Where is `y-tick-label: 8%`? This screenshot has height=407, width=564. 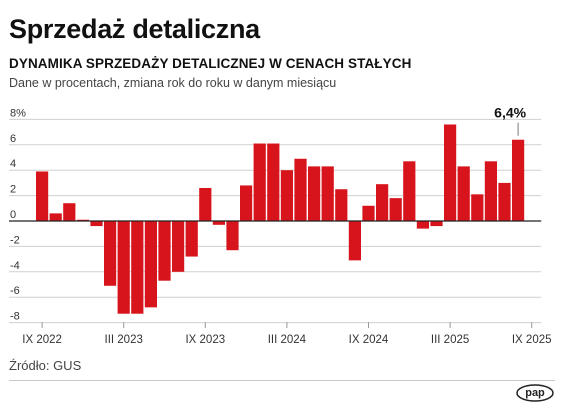 y-tick-label: 8% is located at coordinates (18, 113).